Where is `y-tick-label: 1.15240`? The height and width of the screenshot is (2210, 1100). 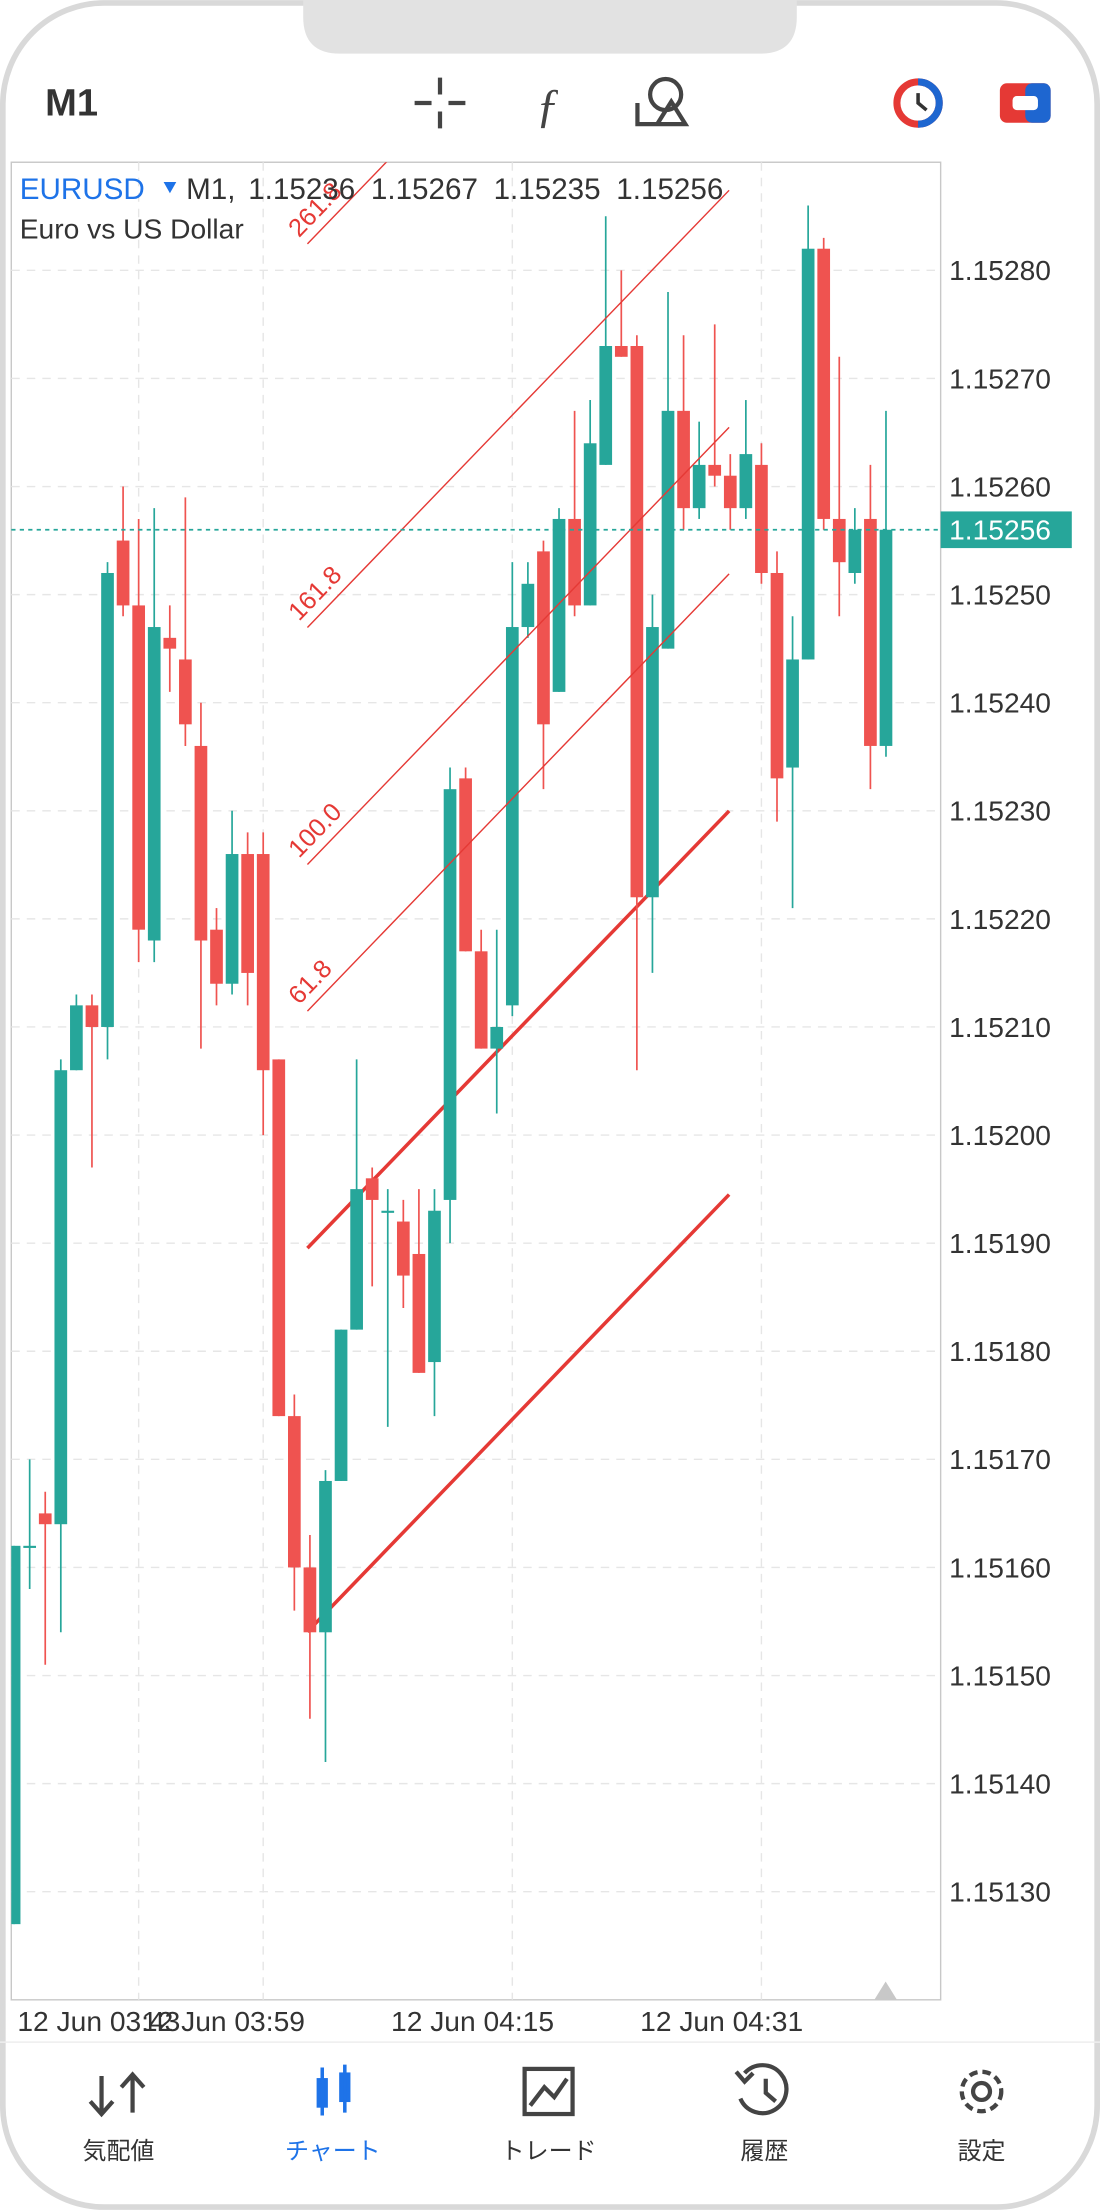 y-tick-label: 1.15240 is located at coordinates (1000, 703).